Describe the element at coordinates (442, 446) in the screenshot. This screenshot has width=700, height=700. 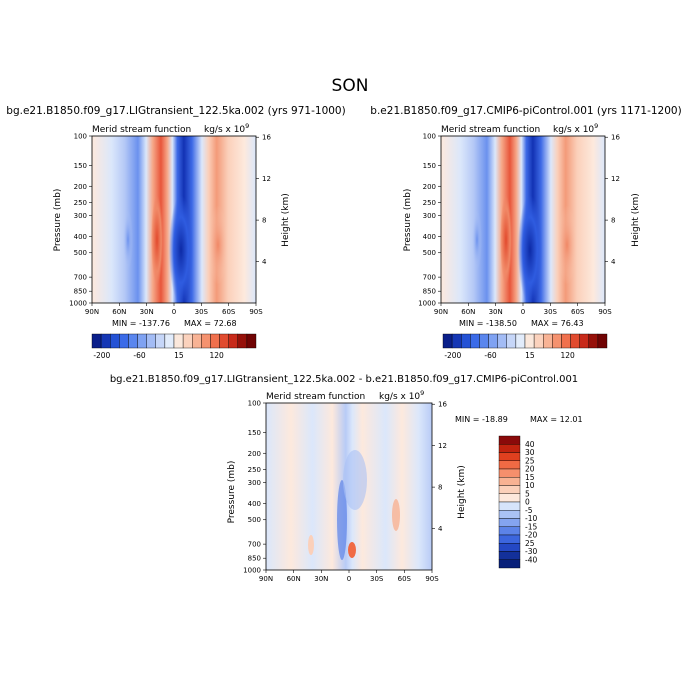
I see `y2-tick-label: 12` at that location.